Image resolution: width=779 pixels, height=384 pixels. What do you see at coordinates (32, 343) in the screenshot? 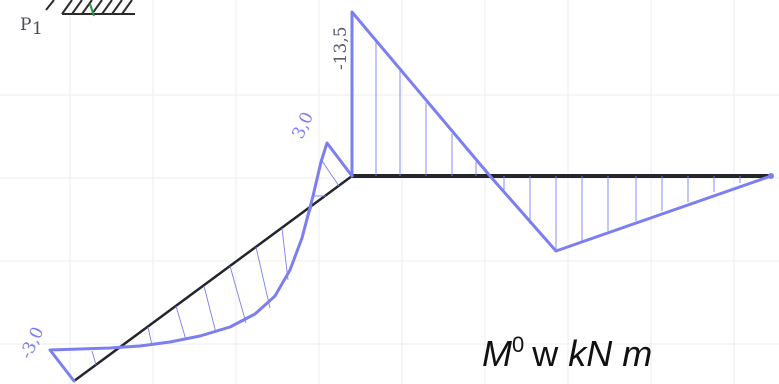
I see `peak-left-label: -3,0` at bounding box center [32, 343].